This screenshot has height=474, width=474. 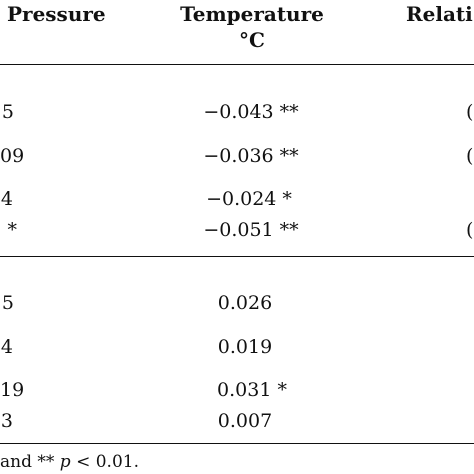 What do you see at coordinates (6, 347) in the screenshot?
I see `row-6-pressure: 4` at bounding box center [6, 347].